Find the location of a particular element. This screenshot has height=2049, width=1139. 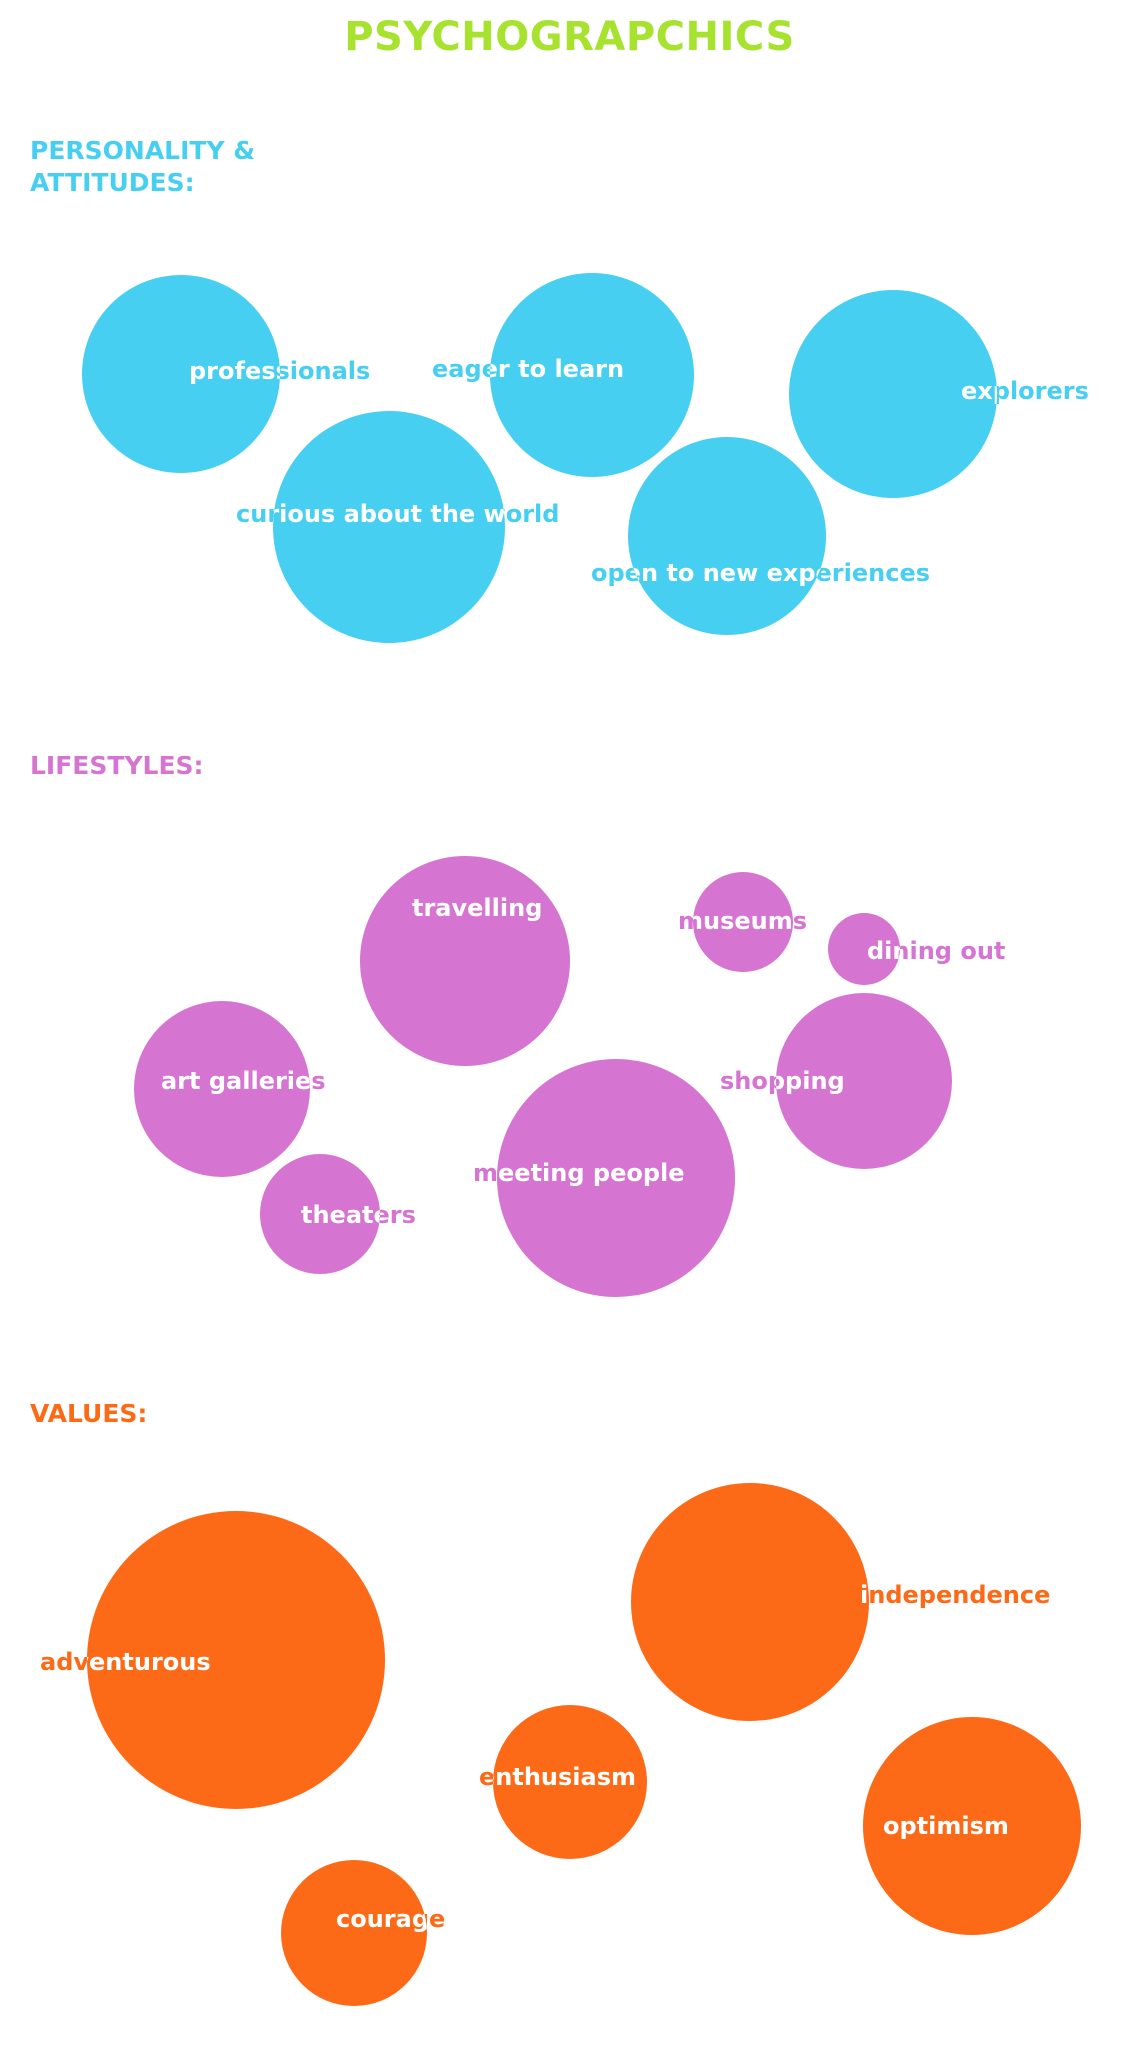

bubble-label-courage: courage is located at coordinates (390, 1919).